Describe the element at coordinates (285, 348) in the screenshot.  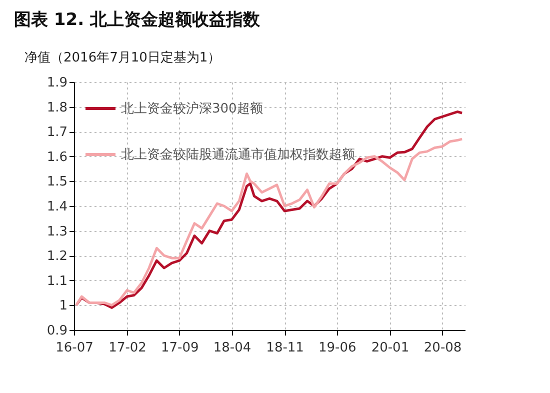
I see `x-tick-label: 18-11` at that location.